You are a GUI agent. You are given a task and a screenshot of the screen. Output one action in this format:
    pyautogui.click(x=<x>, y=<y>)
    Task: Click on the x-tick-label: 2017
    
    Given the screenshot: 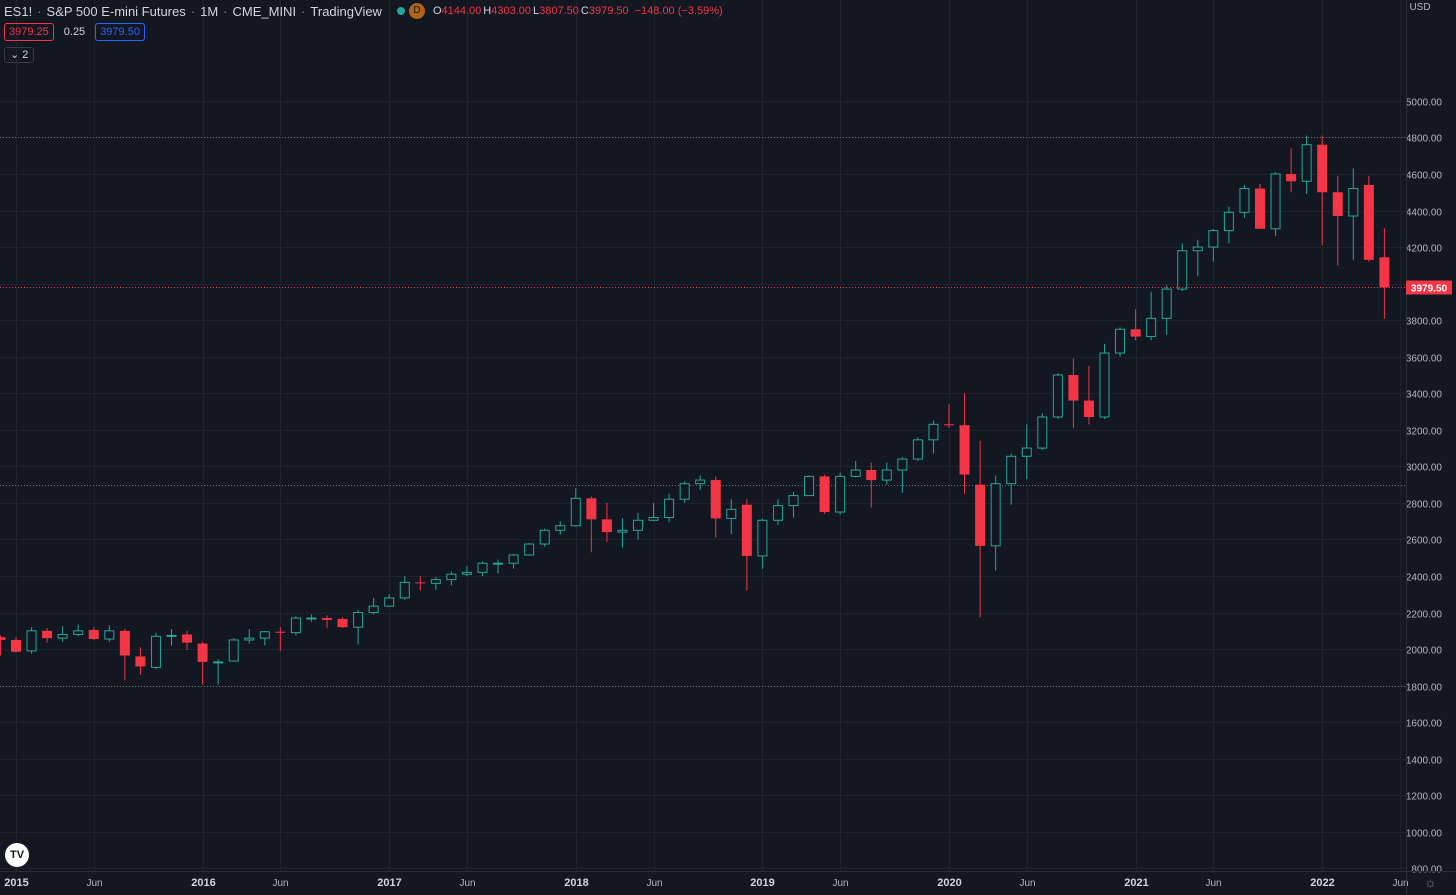 What is the action you would take?
    pyautogui.click(x=389, y=883)
    